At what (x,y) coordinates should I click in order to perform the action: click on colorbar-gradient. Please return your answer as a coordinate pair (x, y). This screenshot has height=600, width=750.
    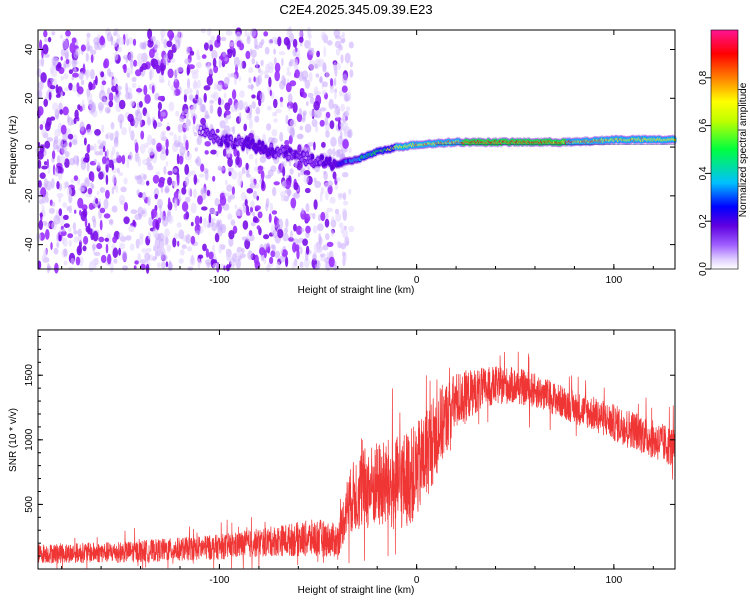
    Looking at the image, I should click on (724, 149).